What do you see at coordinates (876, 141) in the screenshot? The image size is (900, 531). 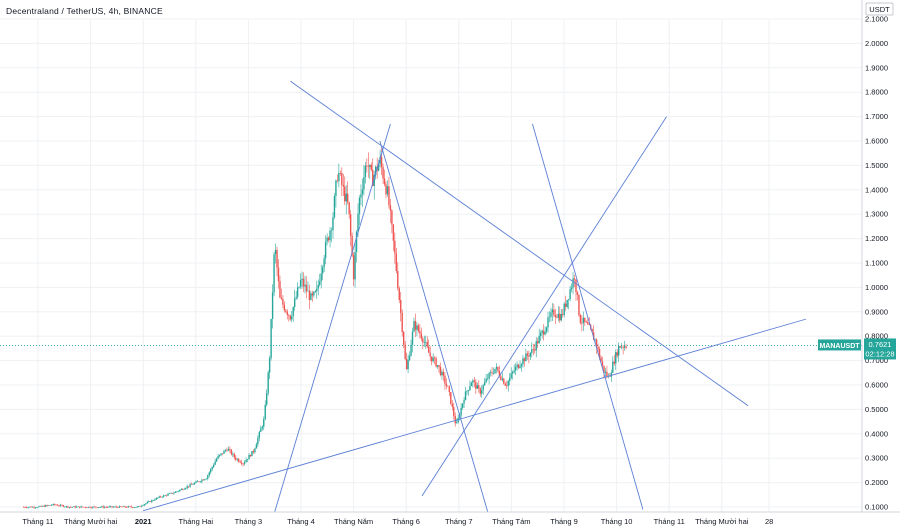 I see `y-tick-label: 1.6000` at bounding box center [876, 141].